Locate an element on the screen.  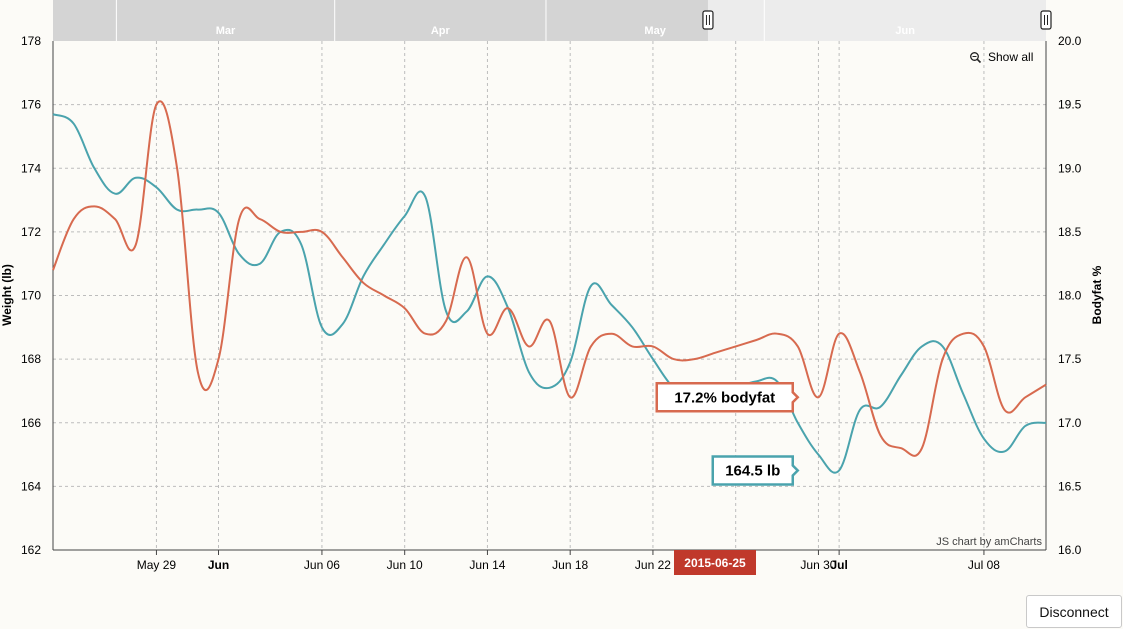
y-left-tick-label: 166 is located at coordinates (31, 423).